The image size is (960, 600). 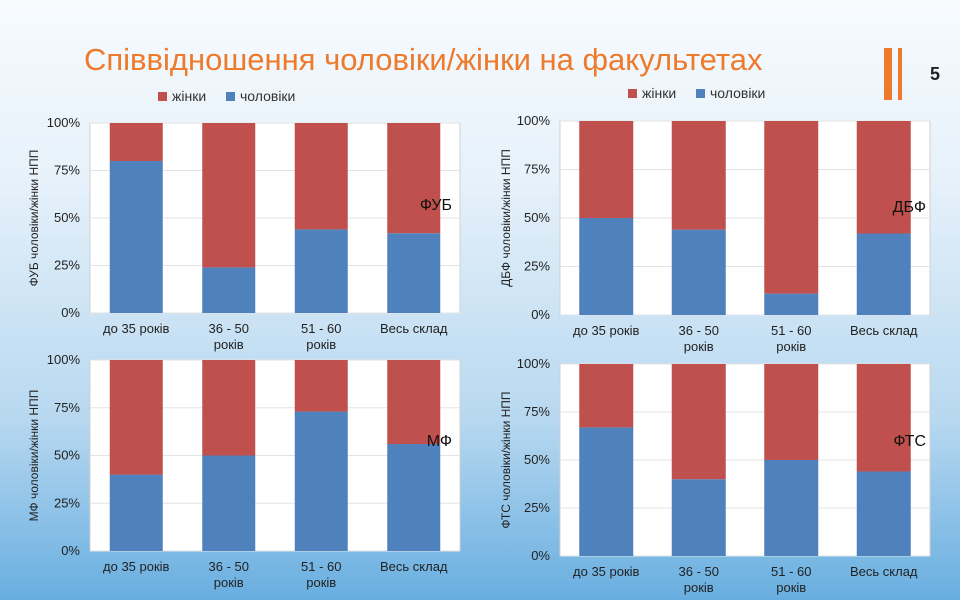 I want to click on faculty-label: ФТС, so click(x=909, y=441).